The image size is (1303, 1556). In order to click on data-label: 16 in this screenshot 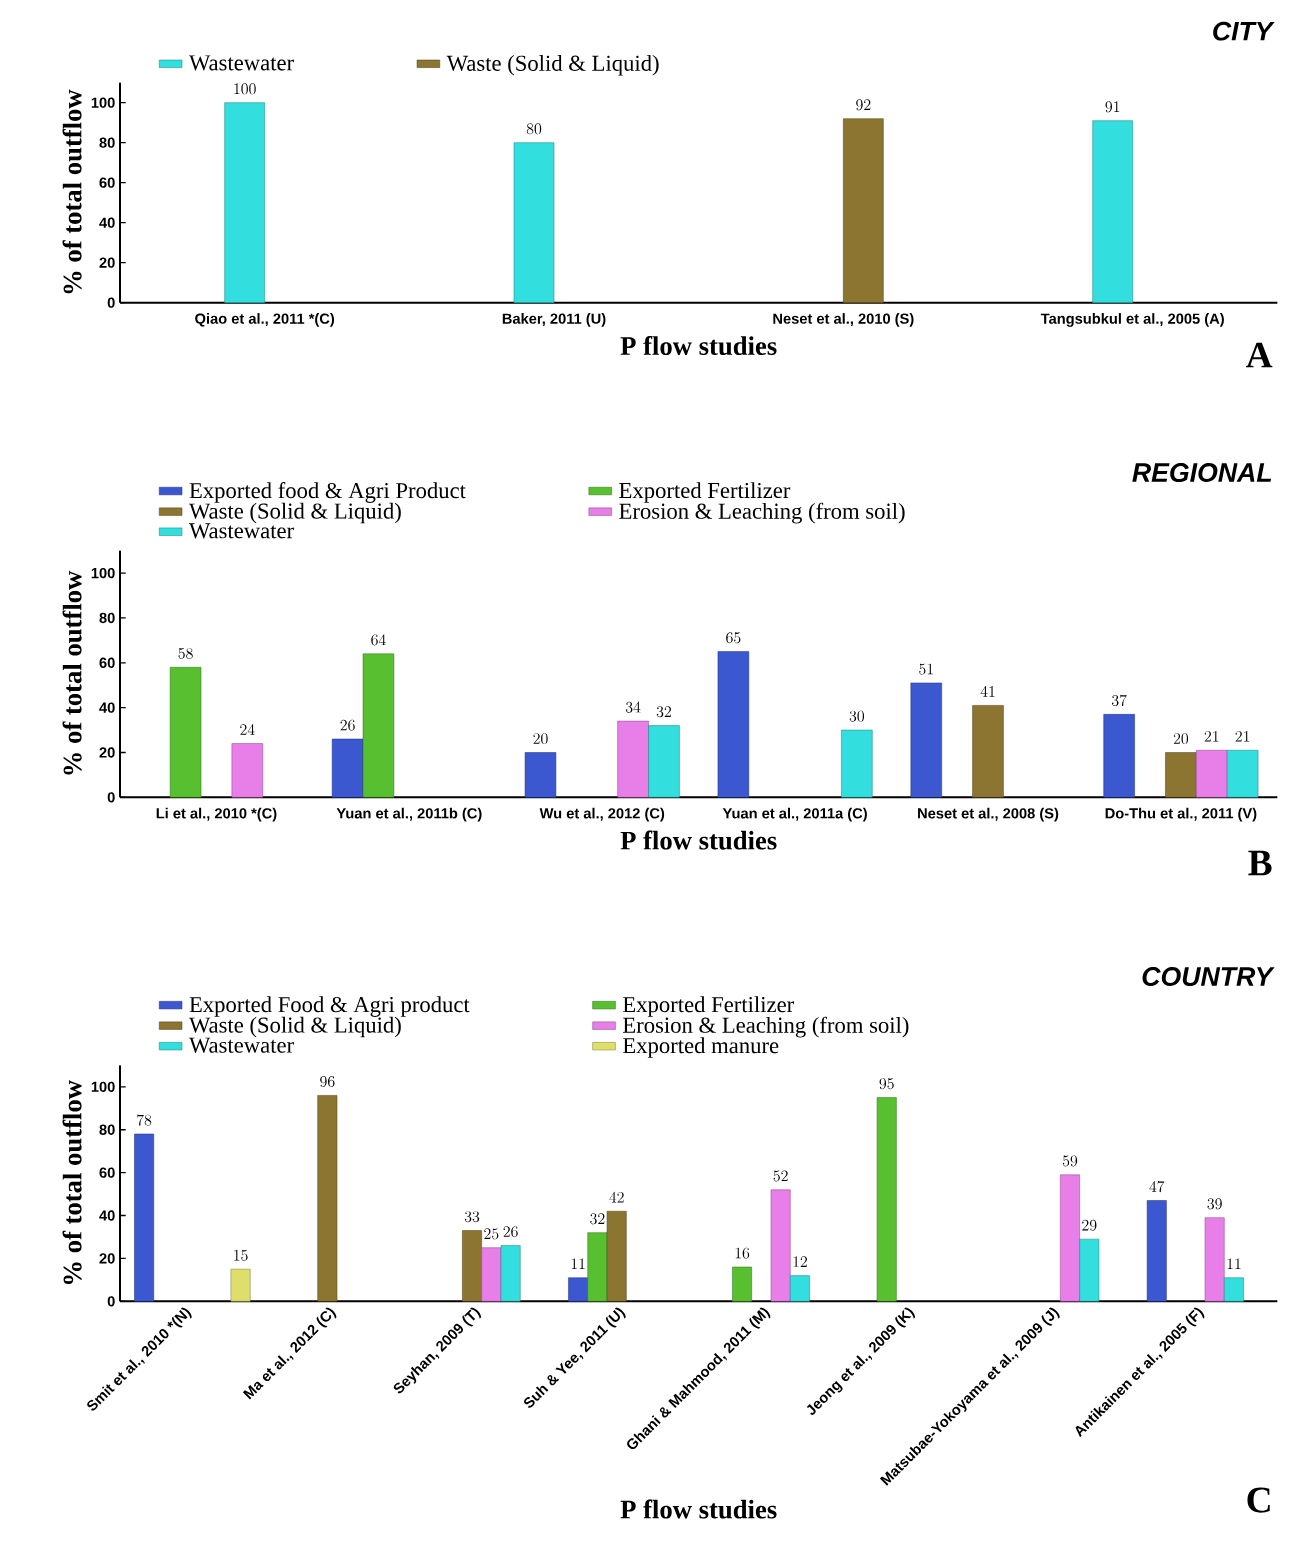, I will do `click(742, 1253)`.